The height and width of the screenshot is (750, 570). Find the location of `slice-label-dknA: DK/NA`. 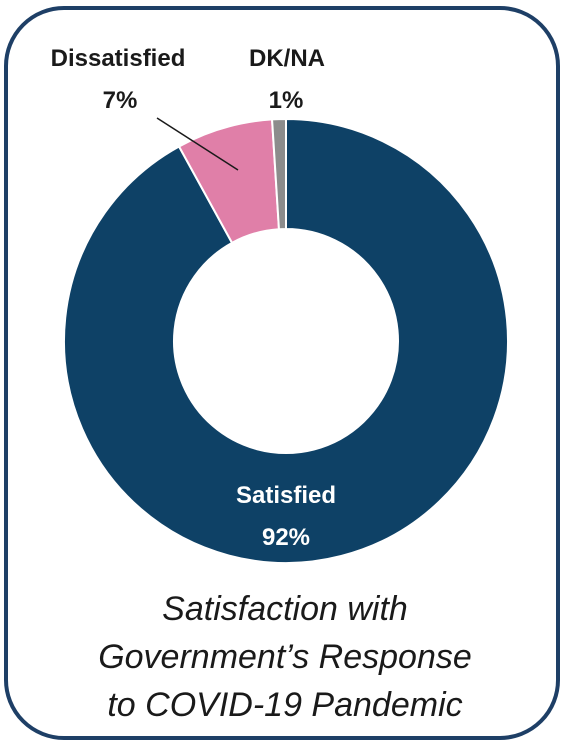

slice-label-dknA: DK/NA is located at coordinates (287, 58).